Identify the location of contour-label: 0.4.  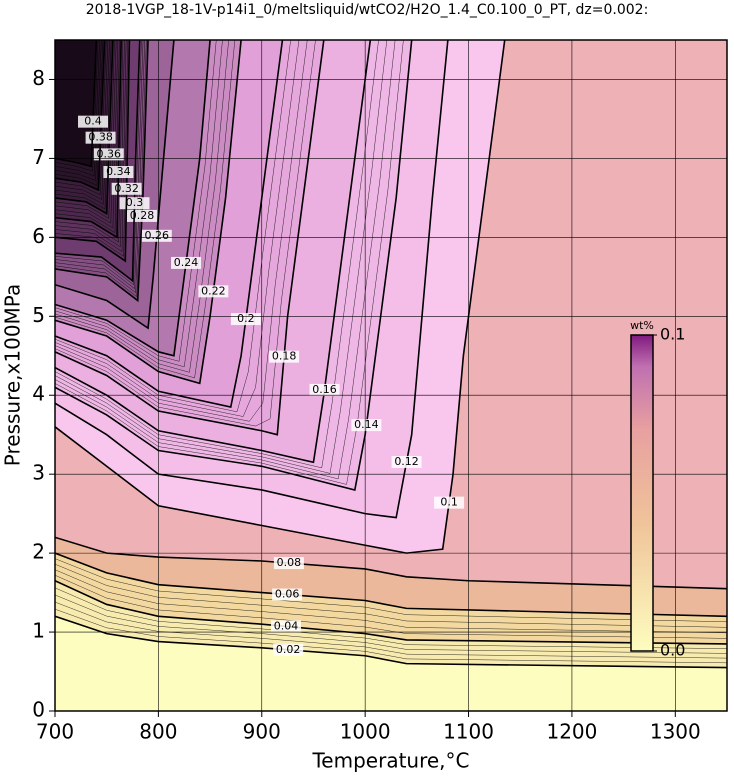
(93, 121).